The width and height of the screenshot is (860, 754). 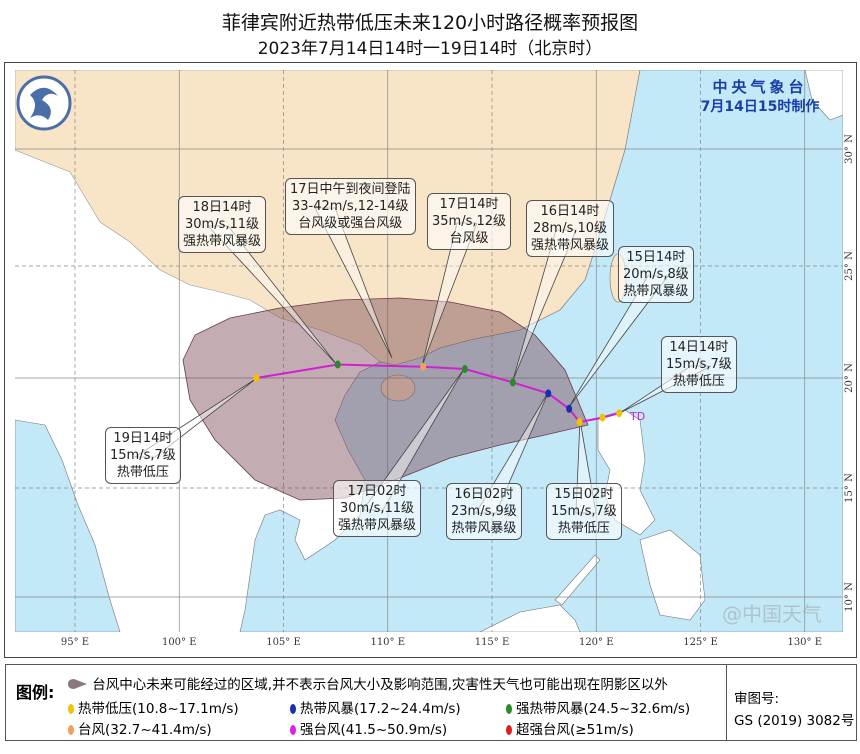 I want to click on track-callout: 18日14时 30m/s,11级 强热带风暴级, so click(x=222, y=224).